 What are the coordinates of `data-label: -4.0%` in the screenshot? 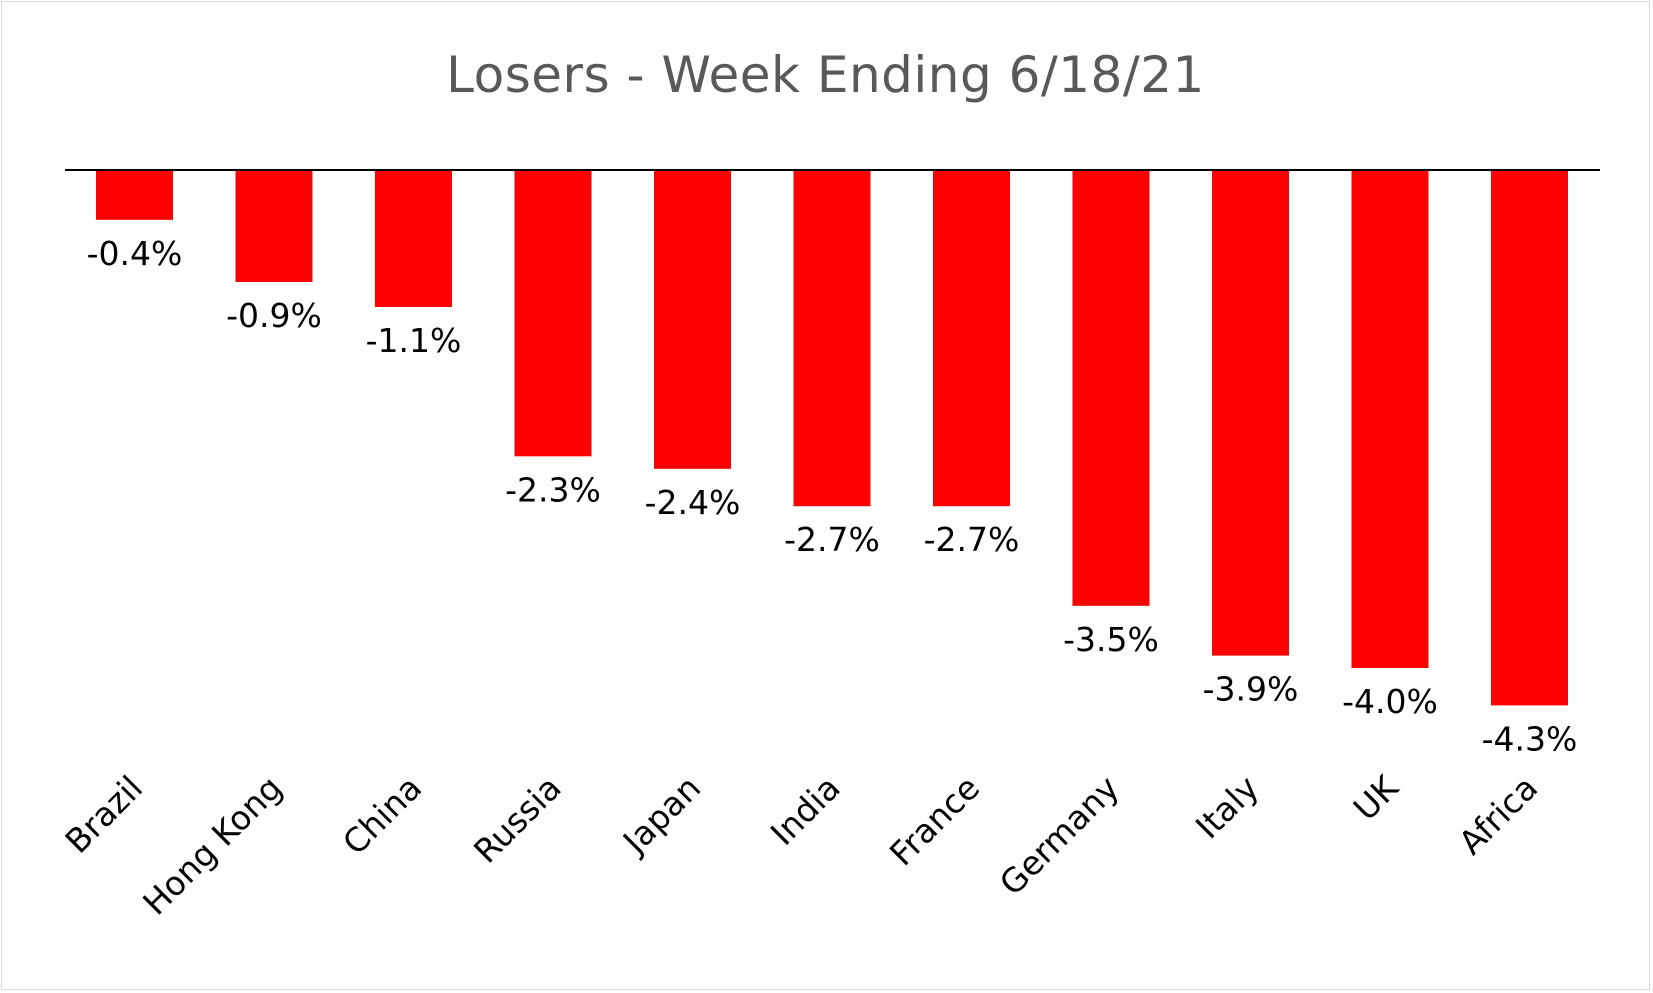 It's located at (1390, 701).